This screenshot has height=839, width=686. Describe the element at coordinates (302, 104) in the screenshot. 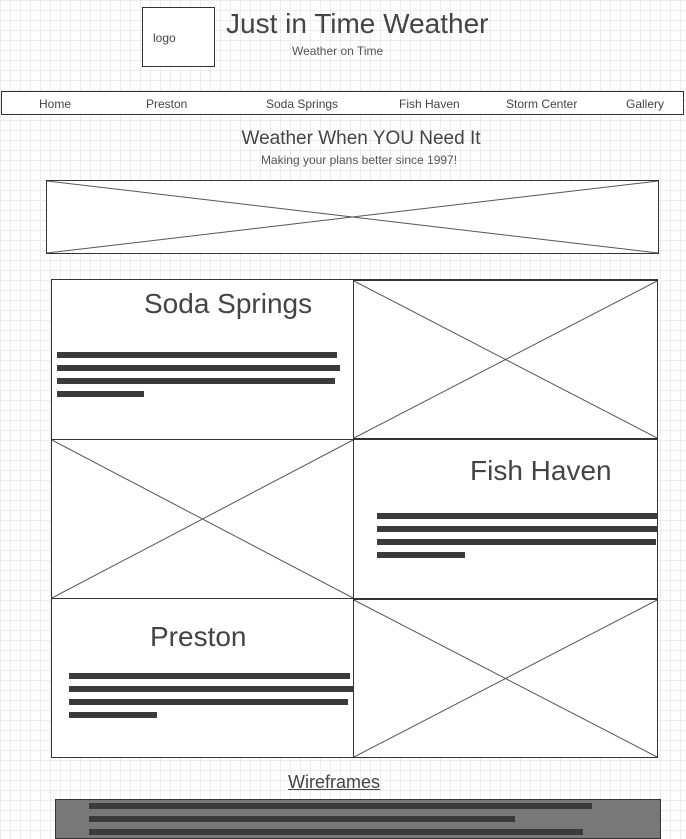

I see `nav-item-soda-springs: Soda Springs` at that location.